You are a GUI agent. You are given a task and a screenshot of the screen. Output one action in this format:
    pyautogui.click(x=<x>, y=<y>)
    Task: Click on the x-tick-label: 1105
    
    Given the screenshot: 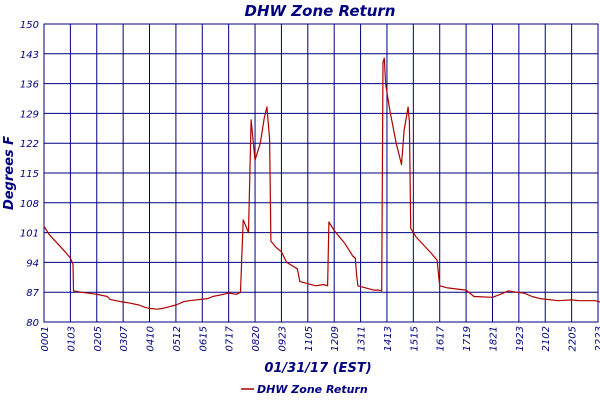 What is the action you would take?
    pyautogui.click(x=309, y=338)
    